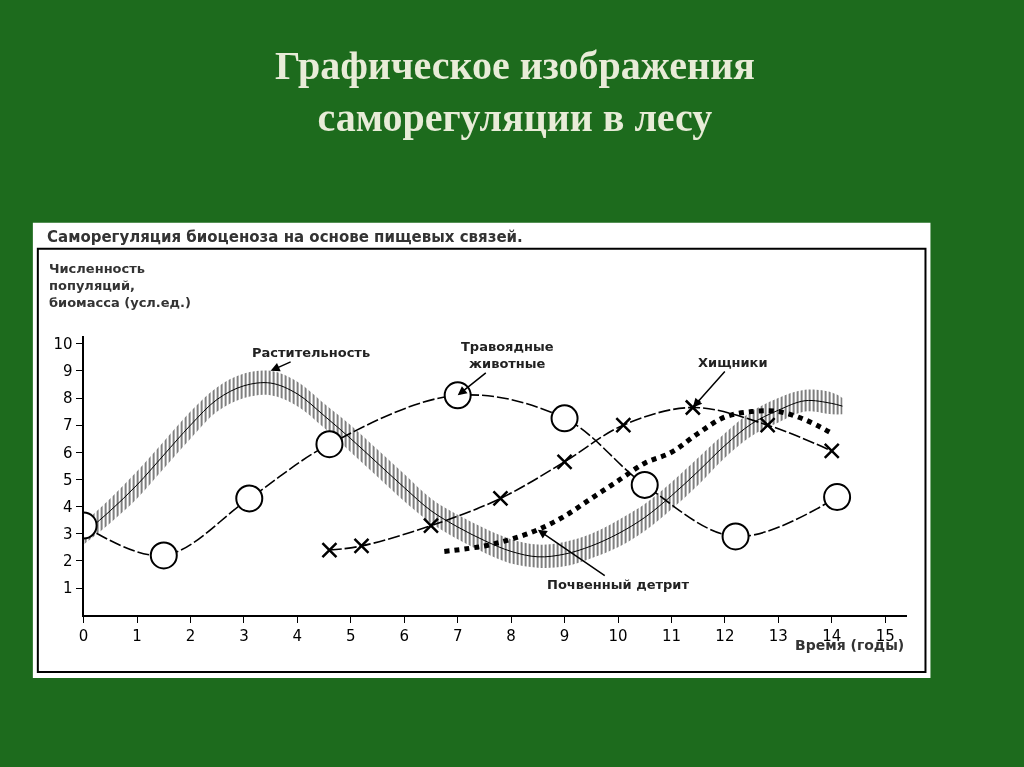  I want to click on x-tick-label: 1, so click(137, 636).